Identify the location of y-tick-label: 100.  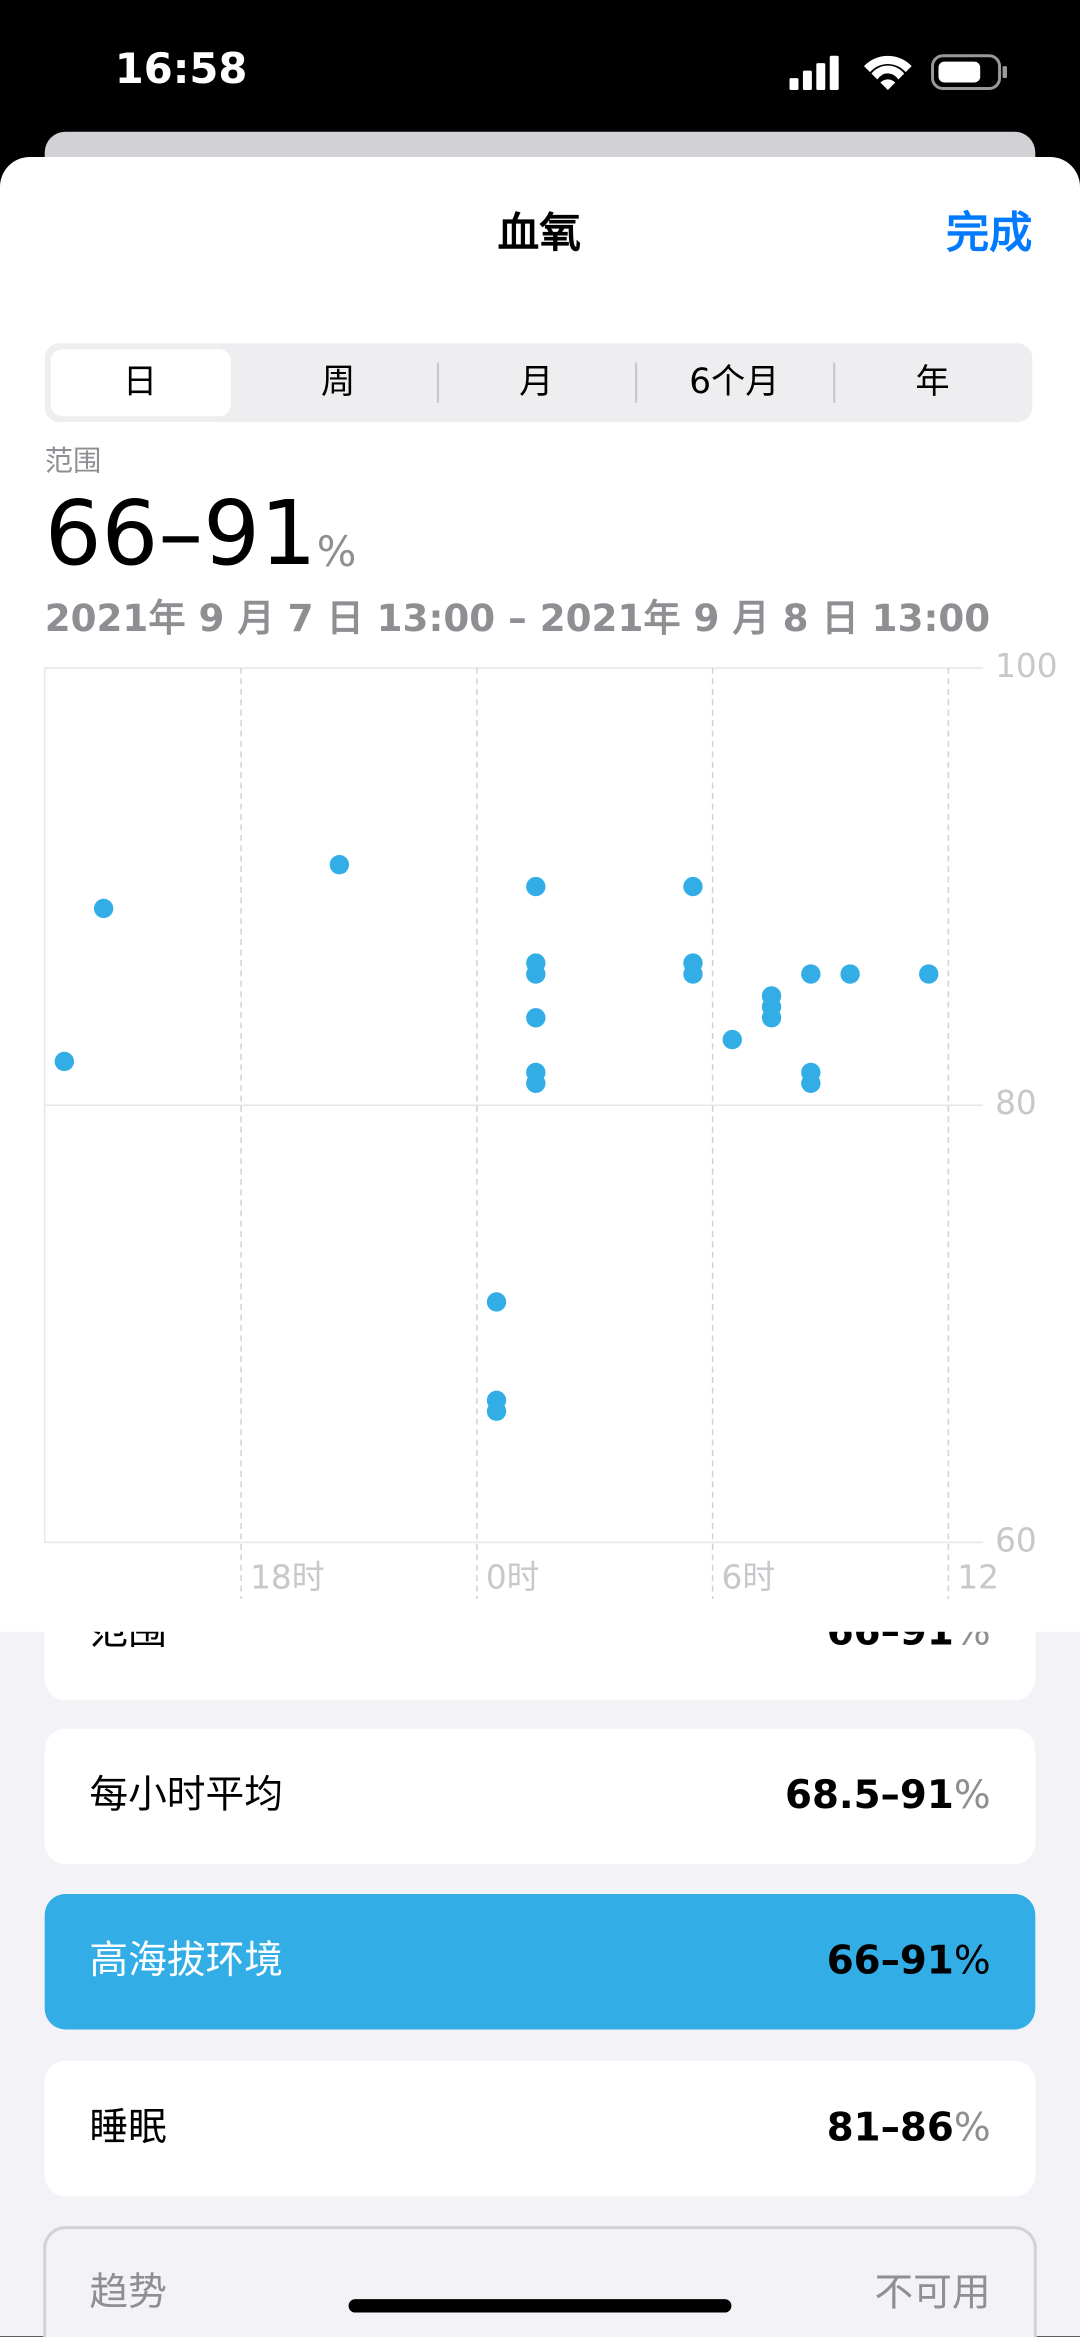
(1026, 666).